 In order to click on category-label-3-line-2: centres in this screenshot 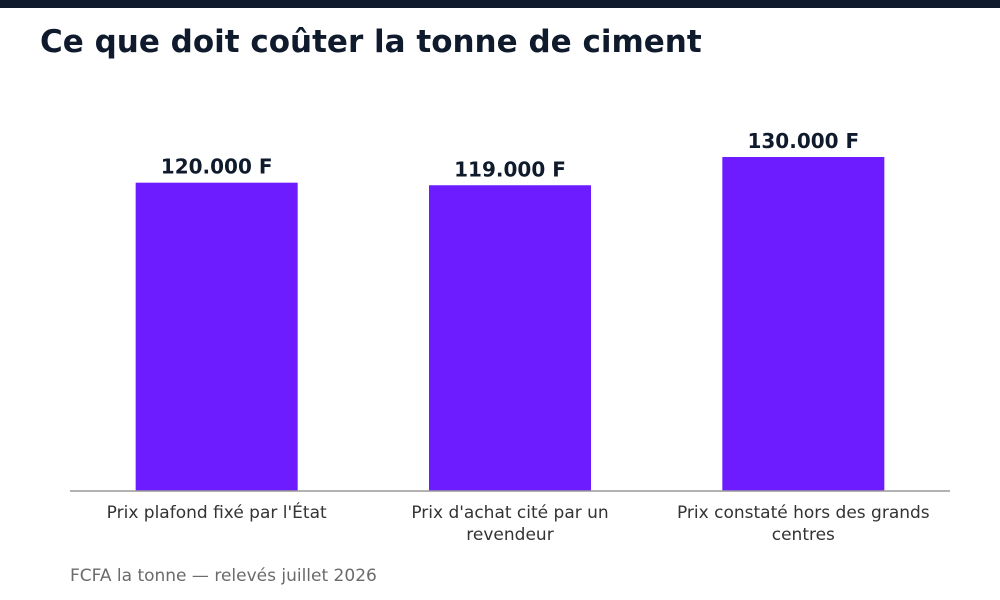, I will do `click(803, 535)`.